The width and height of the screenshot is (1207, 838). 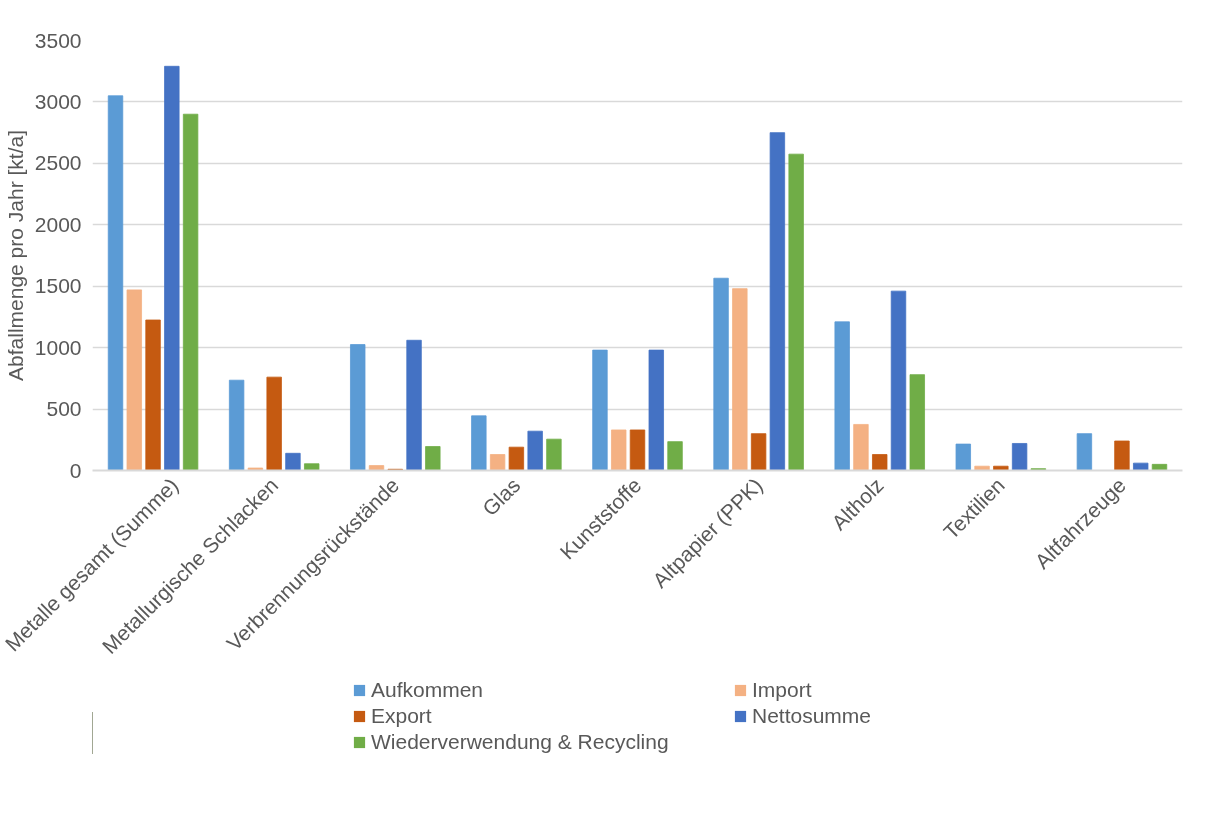 I want to click on y-tick-label: 3500, so click(x=58, y=40).